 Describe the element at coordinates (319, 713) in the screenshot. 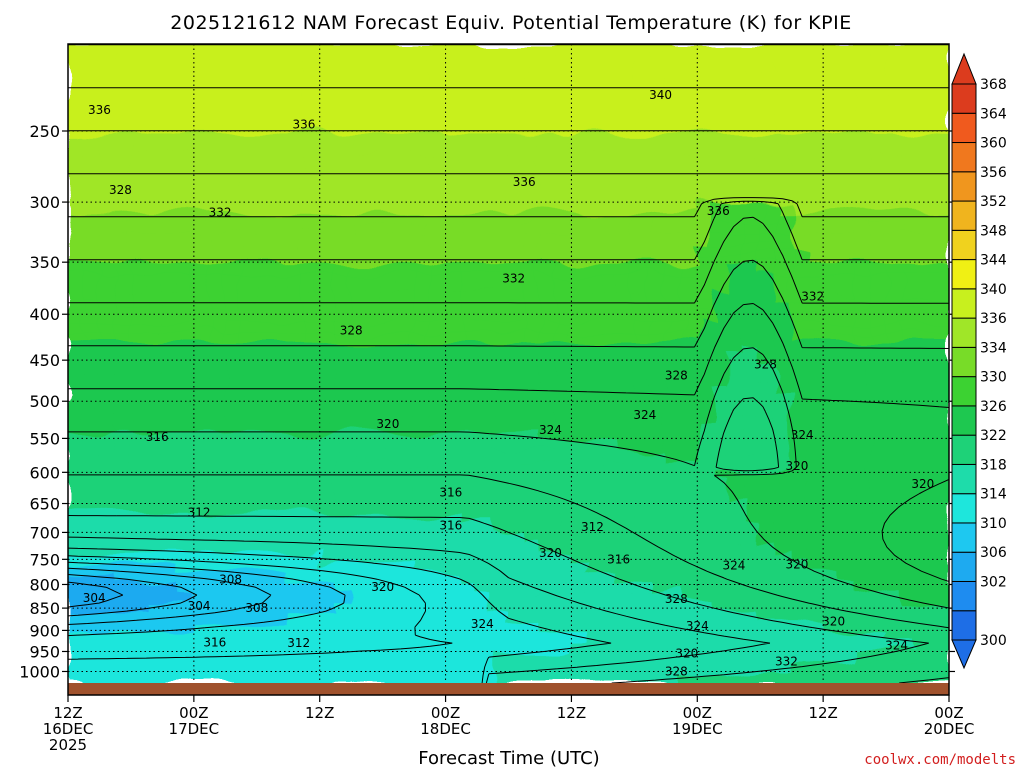

I see `x-tick-label: 12Z` at that location.